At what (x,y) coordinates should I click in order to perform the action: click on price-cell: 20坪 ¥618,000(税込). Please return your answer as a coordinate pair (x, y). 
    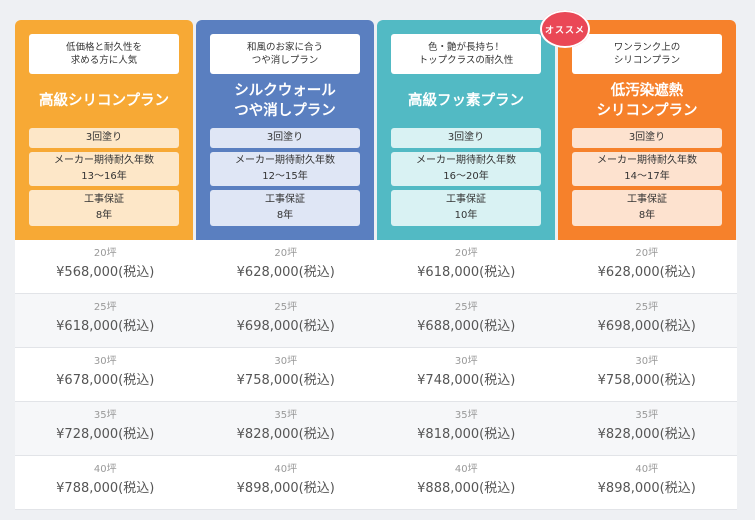
    Looking at the image, I should click on (466, 266).